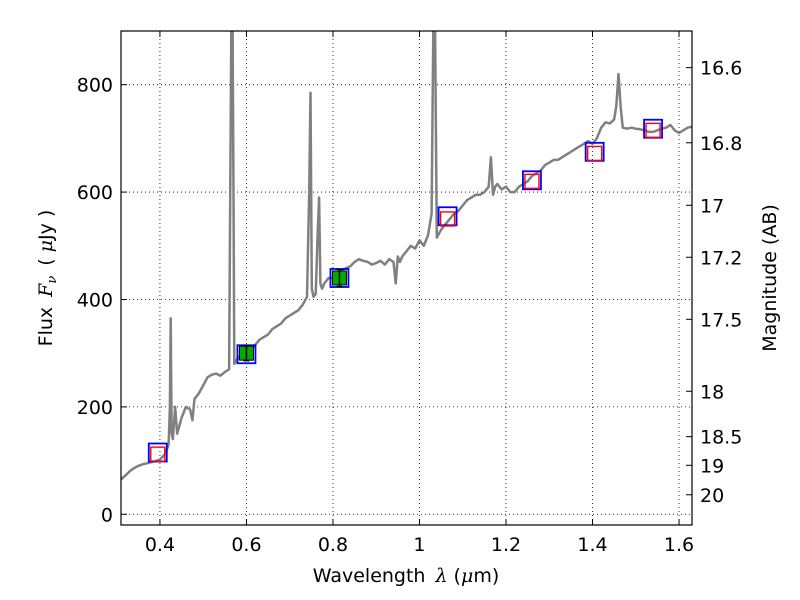 The height and width of the screenshot is (600, 800). I want to click on x-tick-label: 1.6, so click(679, 545).